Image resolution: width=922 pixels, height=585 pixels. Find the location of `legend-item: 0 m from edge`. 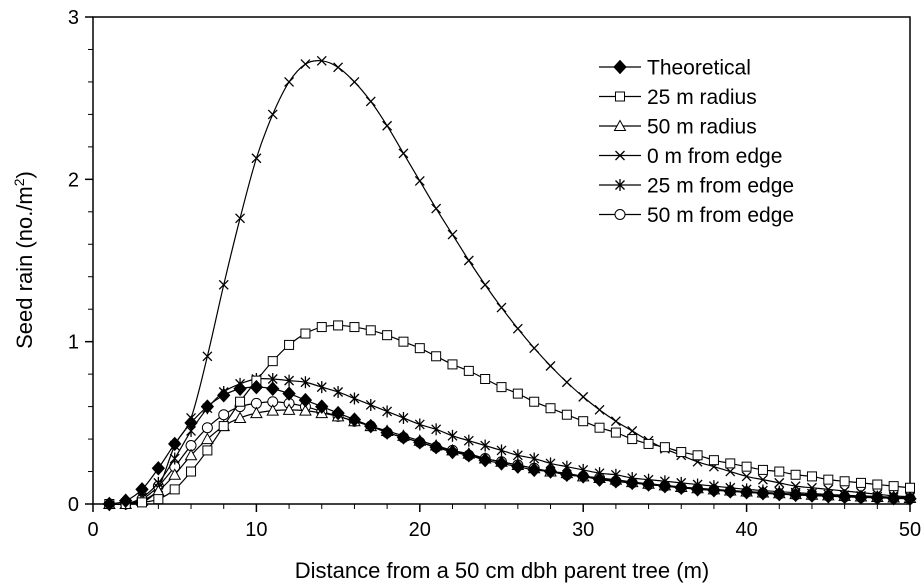

legend-item: 0 m from edge is located at coordinates (690, 156).